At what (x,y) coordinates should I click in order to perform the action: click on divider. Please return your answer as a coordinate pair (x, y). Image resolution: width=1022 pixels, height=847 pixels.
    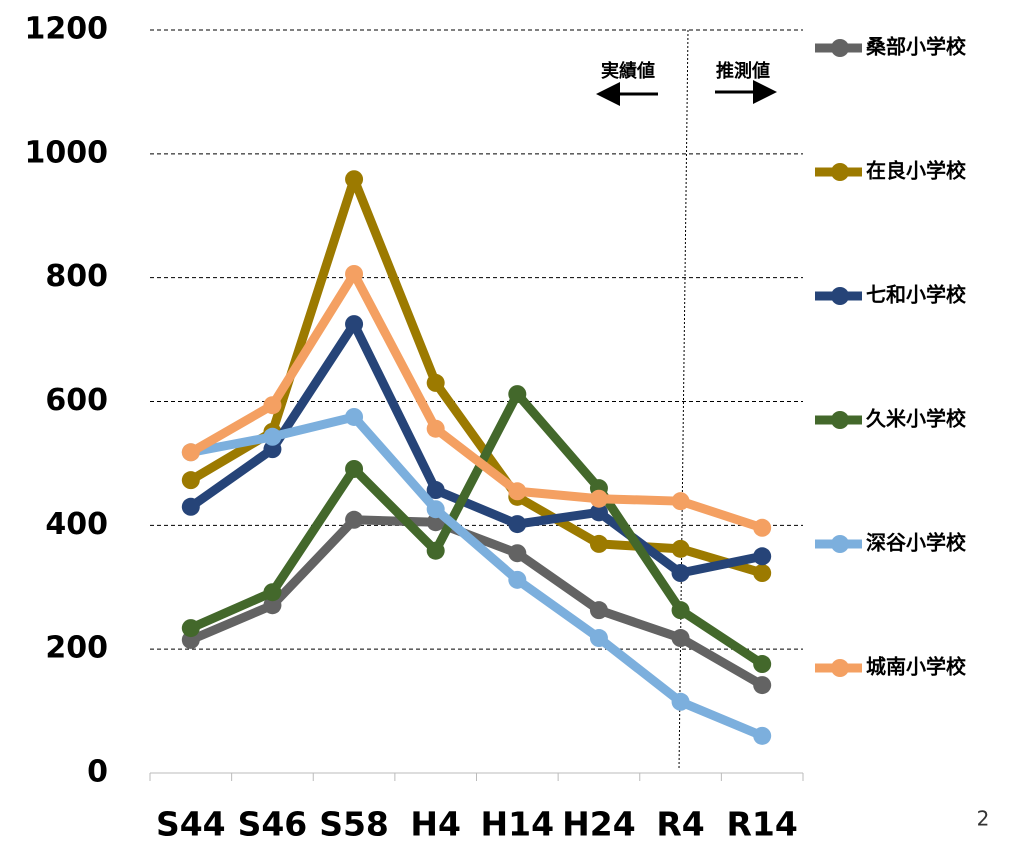
    Looking at the image, I should click on (683, 400).